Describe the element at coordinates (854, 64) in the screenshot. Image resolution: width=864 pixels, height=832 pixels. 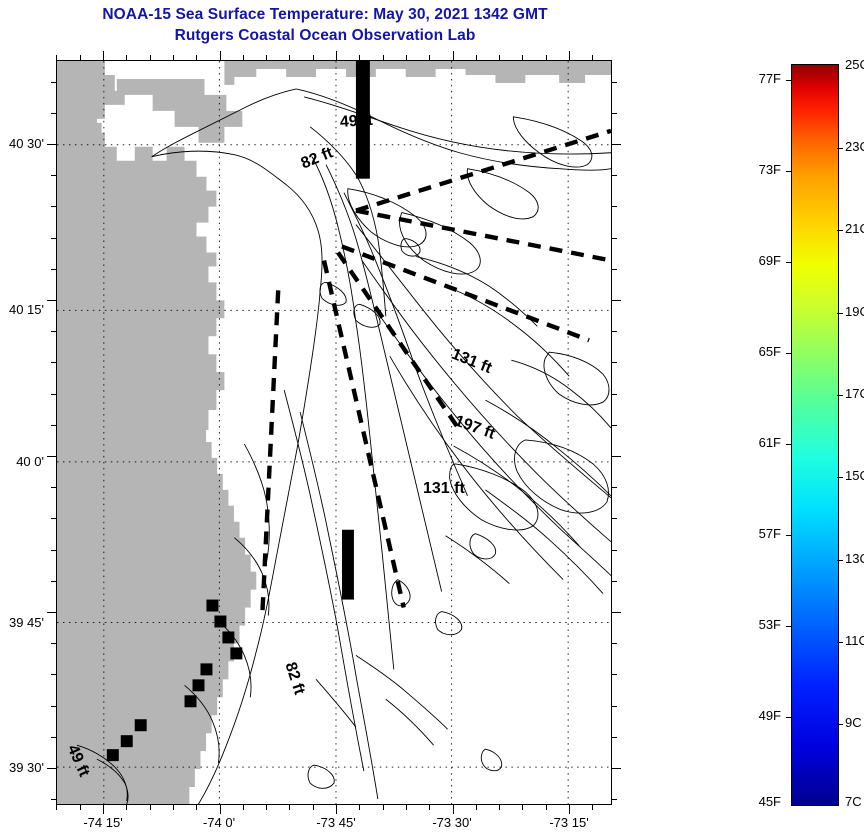
I see `colorbar-celsius-label: 25C` at that location.